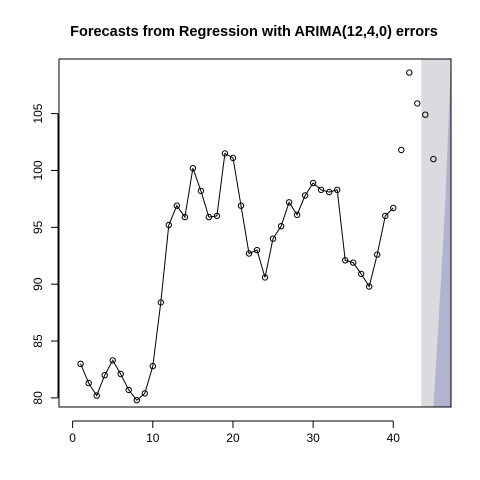  What do you see at coordinates (442, 233) in the screenshot?
I see `interval-band-inner` at bounding box center [442, 233].